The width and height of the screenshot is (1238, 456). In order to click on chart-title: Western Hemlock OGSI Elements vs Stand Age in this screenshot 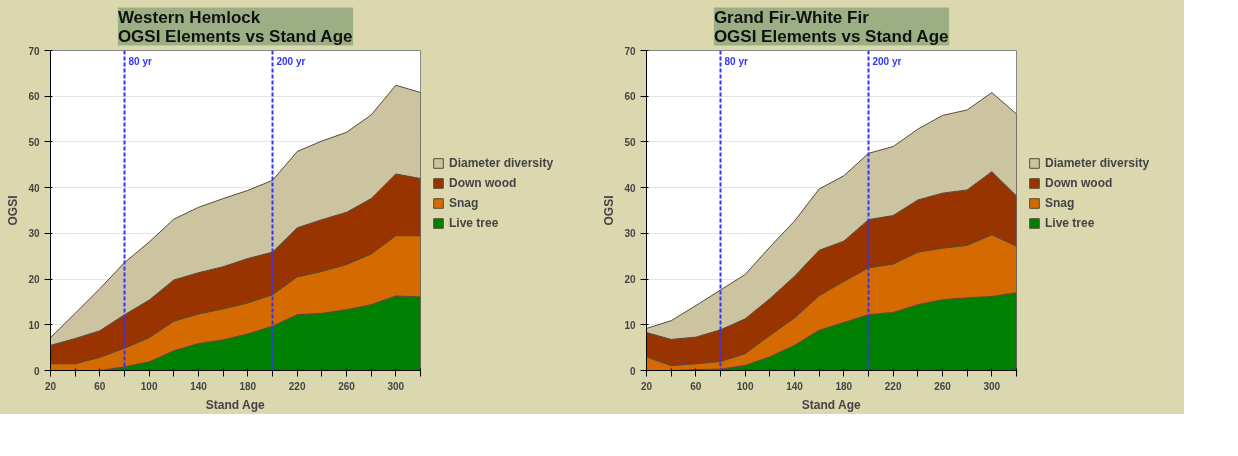, I will do `click(235, 26)`.